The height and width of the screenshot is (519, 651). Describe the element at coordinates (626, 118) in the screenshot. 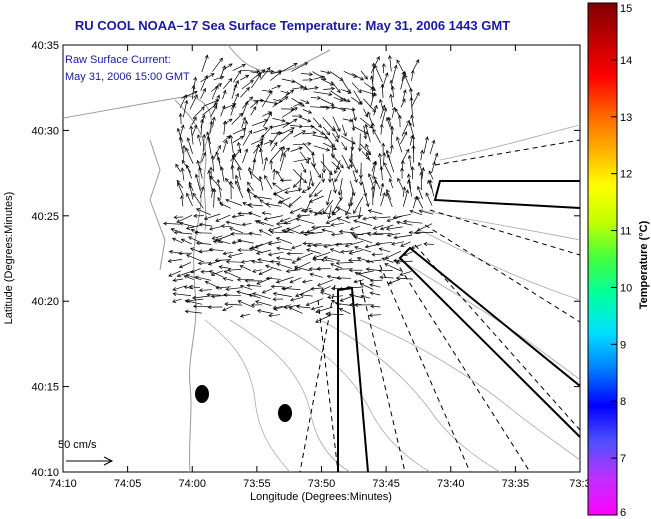

I see `colorbar-tick-label: 13` at that location.